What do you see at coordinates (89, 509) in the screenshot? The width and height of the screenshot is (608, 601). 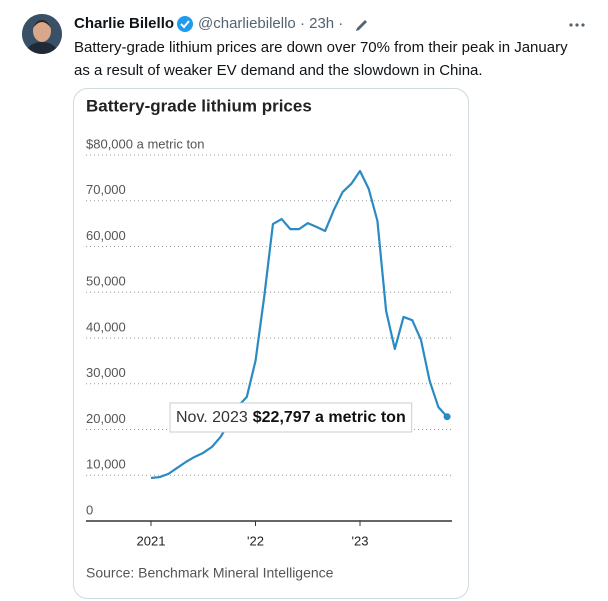 I see `y-tick-label: 0` at bounding box center [89, 509].